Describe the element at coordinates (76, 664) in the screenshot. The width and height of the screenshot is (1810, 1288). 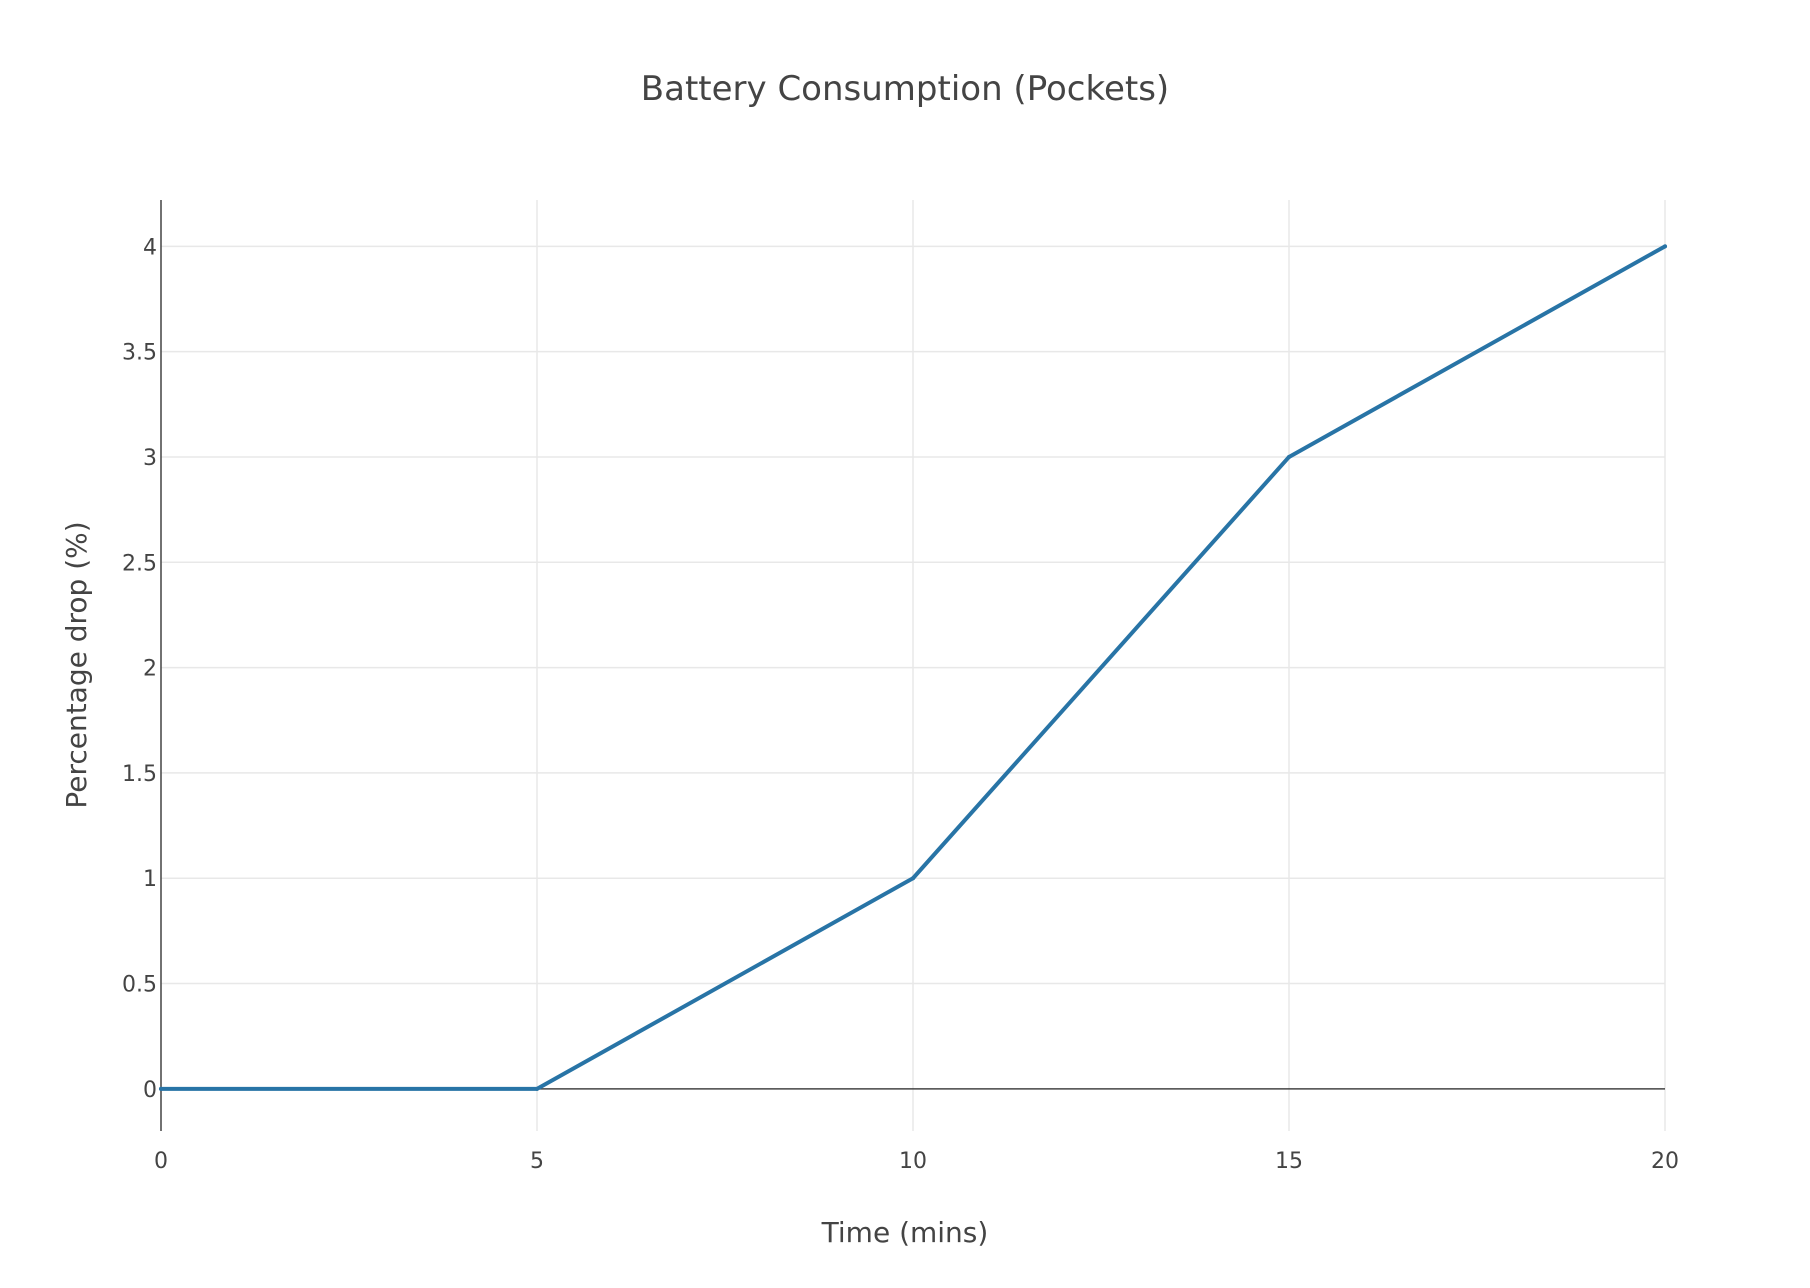
I see `y-axis-title: Percentage drop (%)` at that location.